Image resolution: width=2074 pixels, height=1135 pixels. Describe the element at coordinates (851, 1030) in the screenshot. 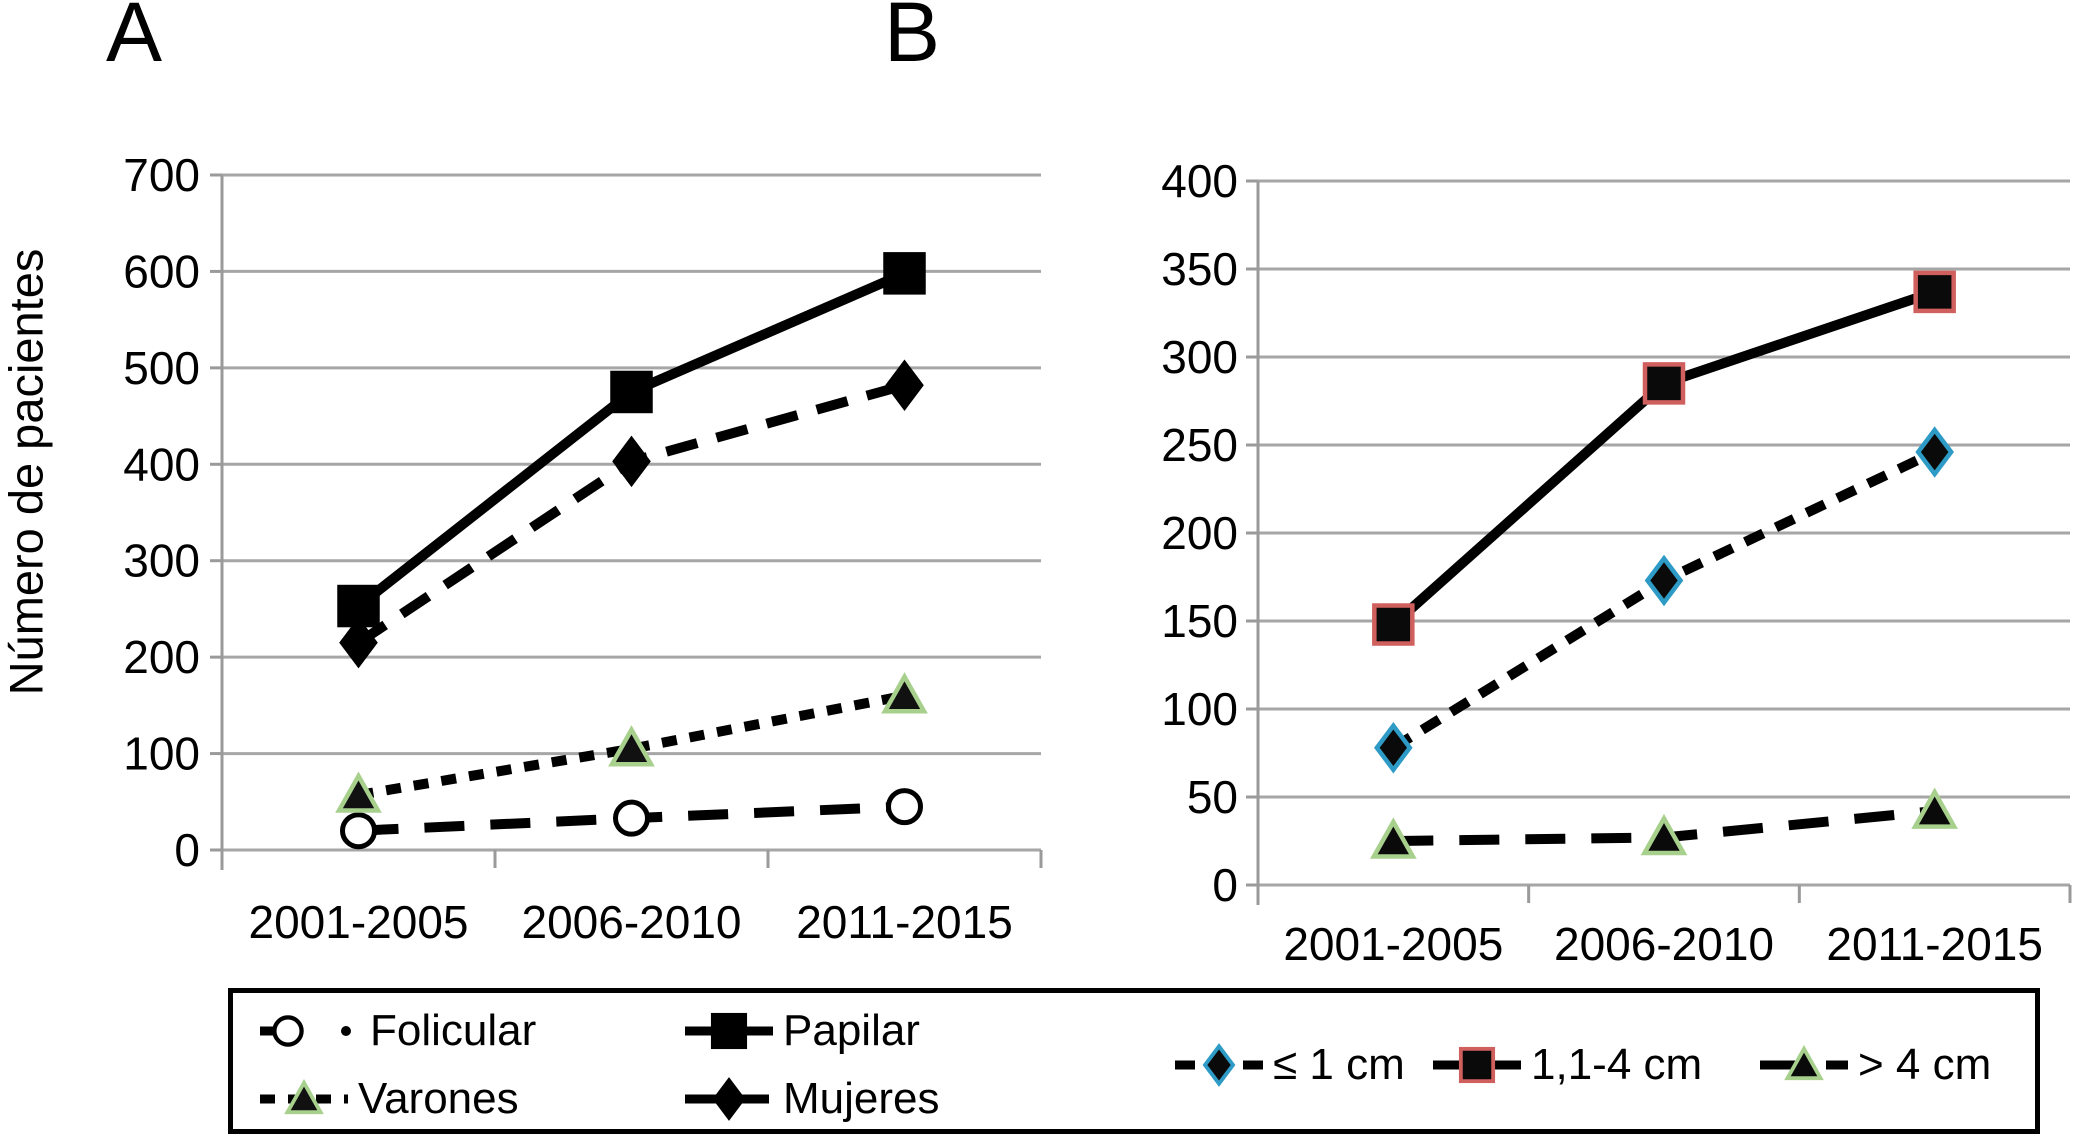

I see `legend-label: Papilar` at that location.